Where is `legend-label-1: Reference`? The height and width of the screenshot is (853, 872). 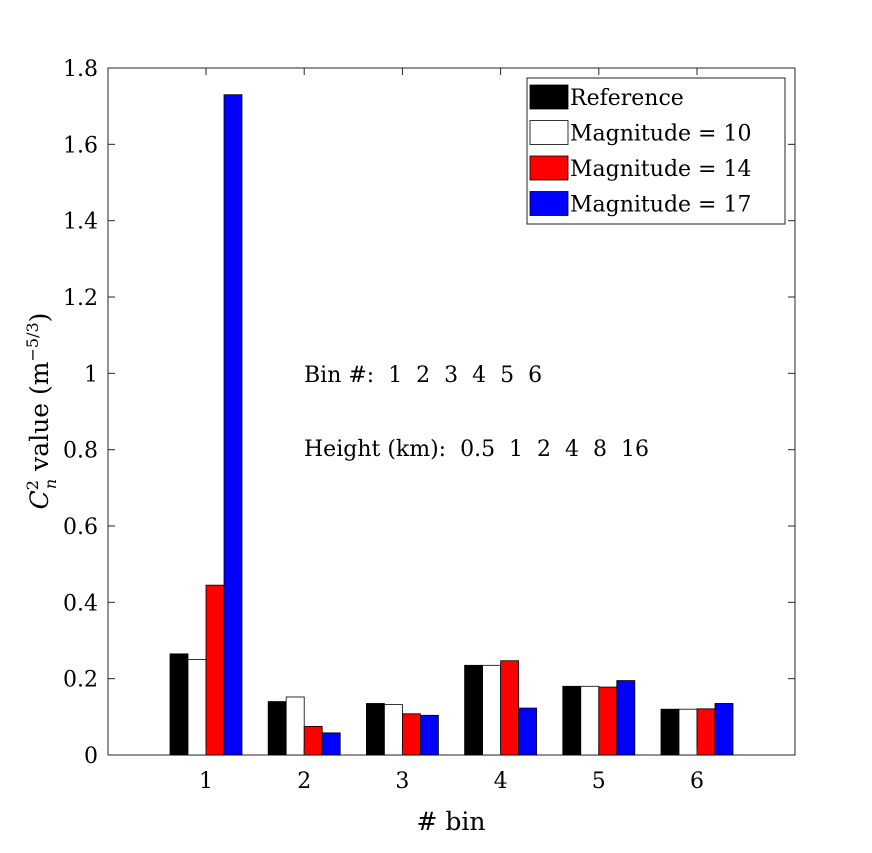
legend-label-1: Reference is located at coordinates (627, 98).